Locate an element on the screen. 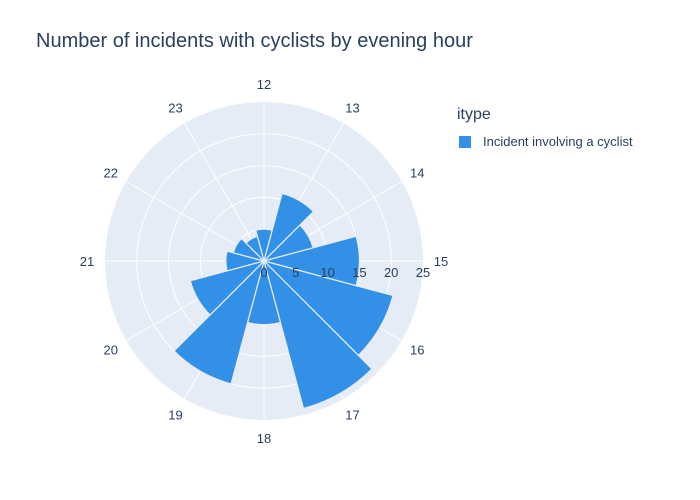 This screenshot has width=700, height=500. angular-grid-line is located at coordinates (224, 192).